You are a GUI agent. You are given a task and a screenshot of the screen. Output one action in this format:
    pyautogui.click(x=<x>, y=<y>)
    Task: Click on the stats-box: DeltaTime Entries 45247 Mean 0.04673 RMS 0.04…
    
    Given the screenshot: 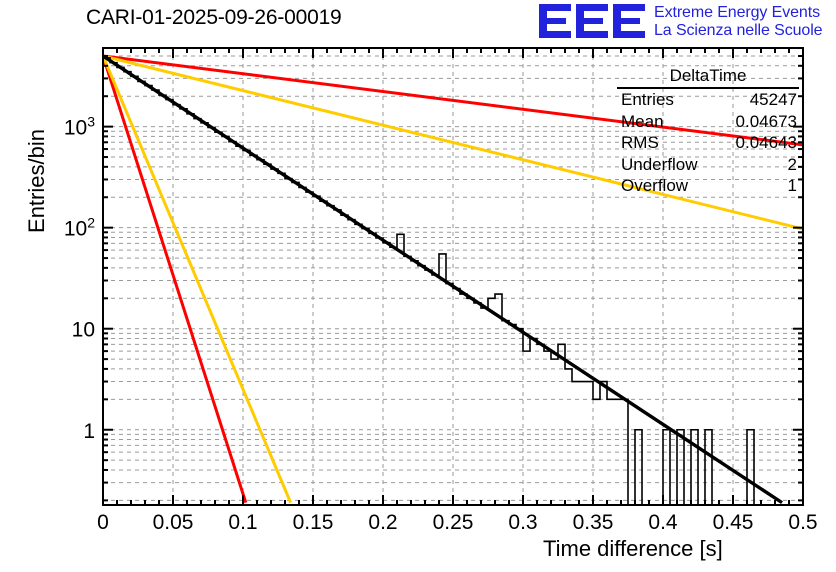 What is the action you would take?
    pyautogui.click(x=708, y=131)
    